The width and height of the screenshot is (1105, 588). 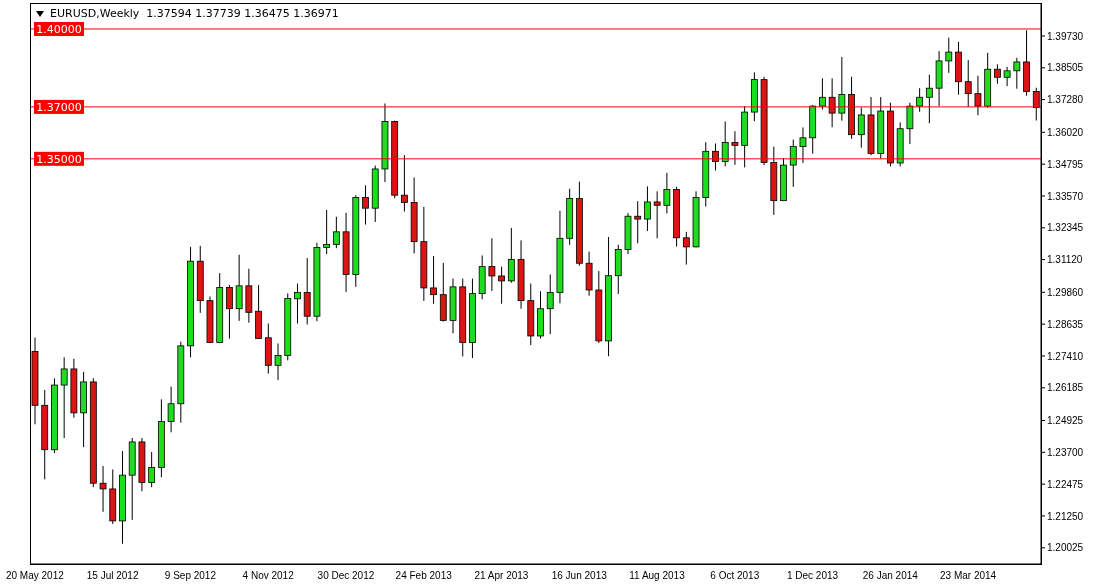 What do you see at coordinates (812, 576) in the screenshot?
I see `x-tick-label: 1 Dec 2013` at bounding box center [812, 576].